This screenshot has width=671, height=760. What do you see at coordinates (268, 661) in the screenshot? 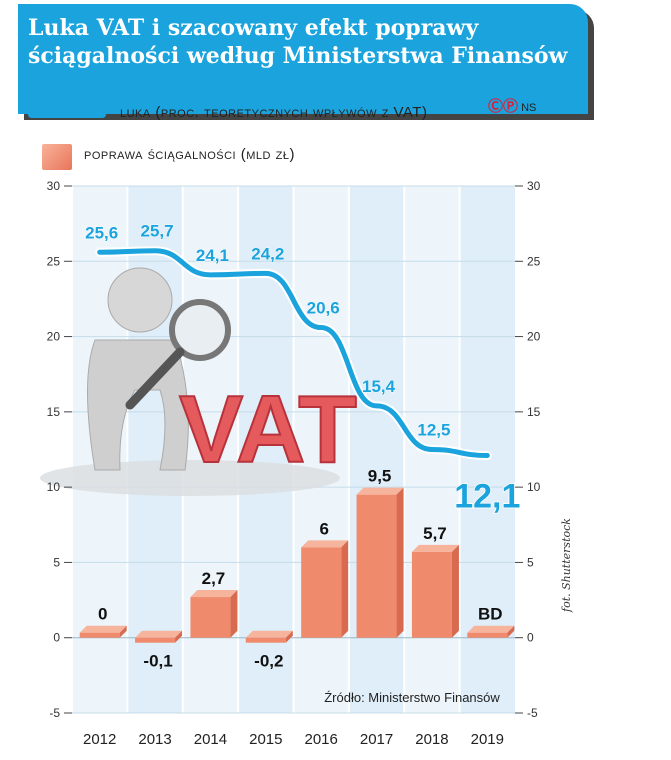
I see `bar-value-label: -0,2` at bounding box center [268, 661].